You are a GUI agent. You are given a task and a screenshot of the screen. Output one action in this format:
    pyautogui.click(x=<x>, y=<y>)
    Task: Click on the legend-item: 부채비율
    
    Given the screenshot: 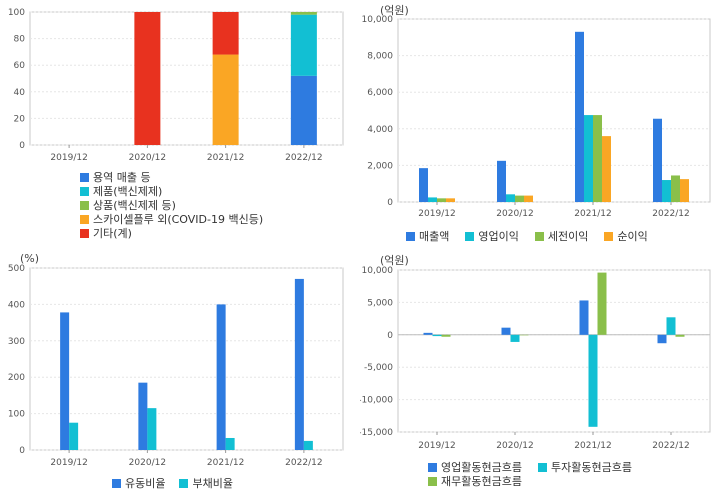 What is the action you would take?
    pyautogui.click(x=206, y=483)
    